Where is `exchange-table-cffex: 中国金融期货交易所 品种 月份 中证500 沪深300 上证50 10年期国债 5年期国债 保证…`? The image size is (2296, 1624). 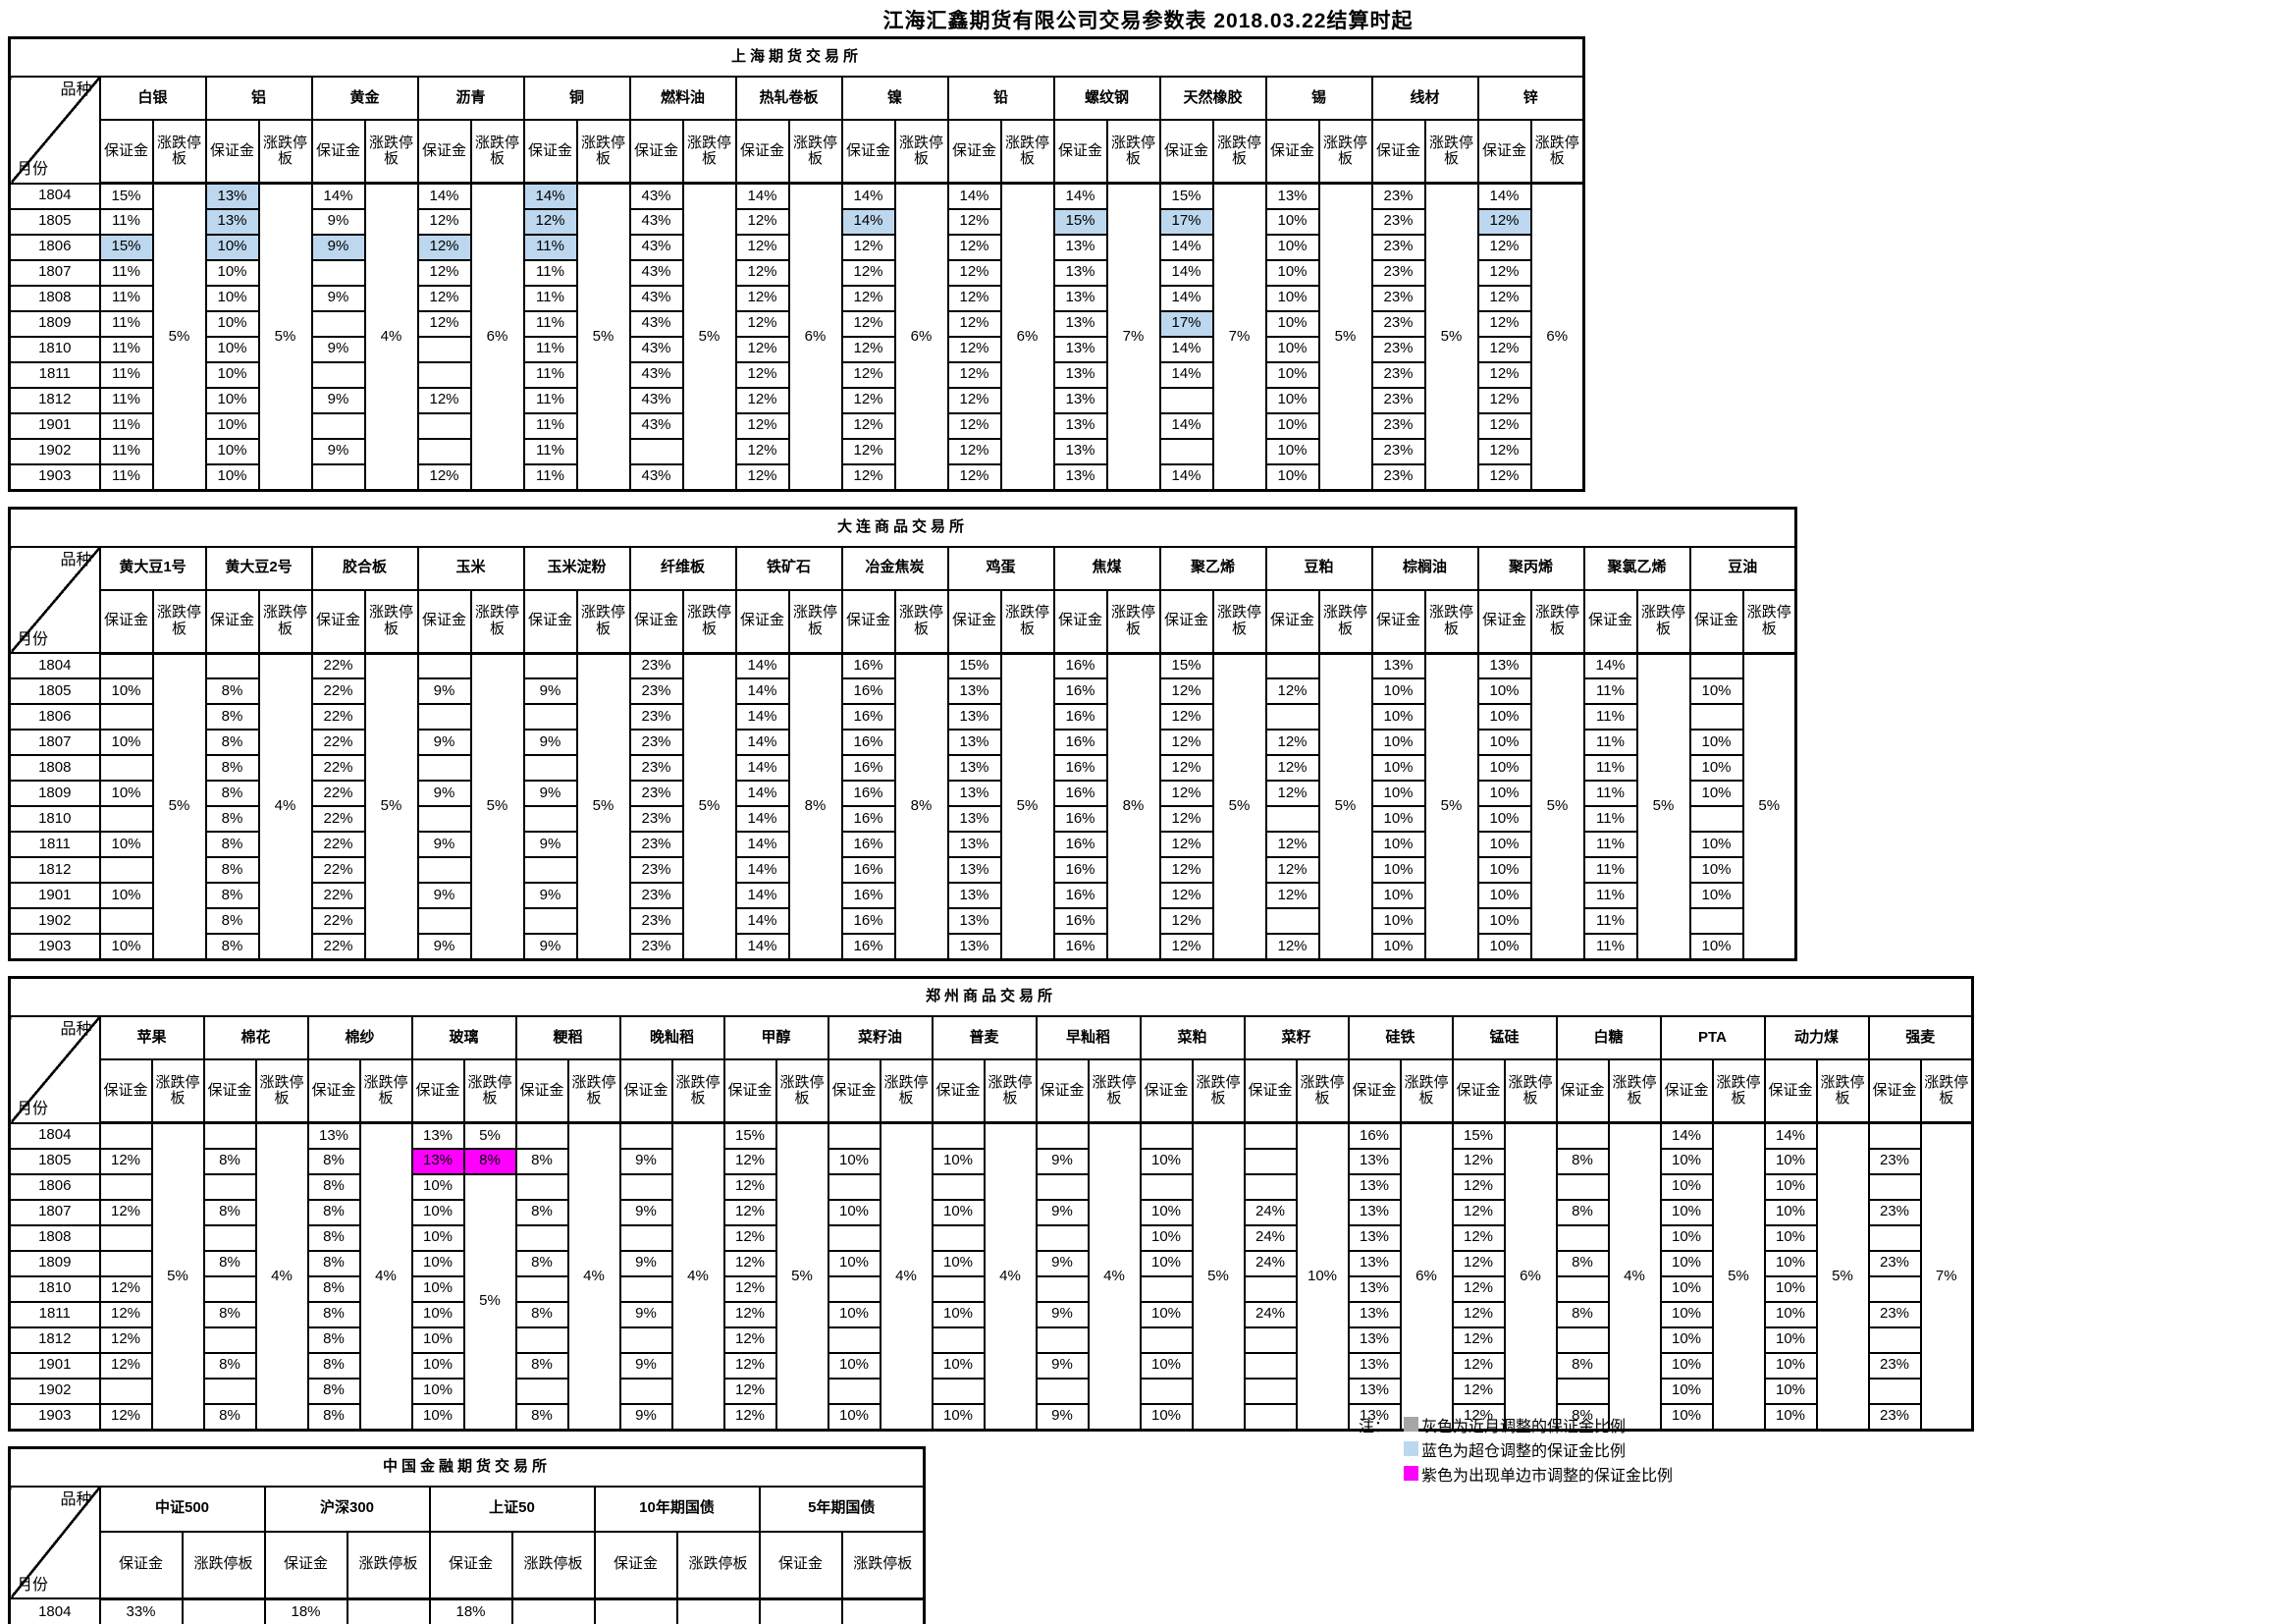
exchange-table-cffex: 中国金融期货交易所 品种 月份 中证500 沪深300 上证50 10年期国债 5年期国债 保证… is located at coordinates (467, 1534).